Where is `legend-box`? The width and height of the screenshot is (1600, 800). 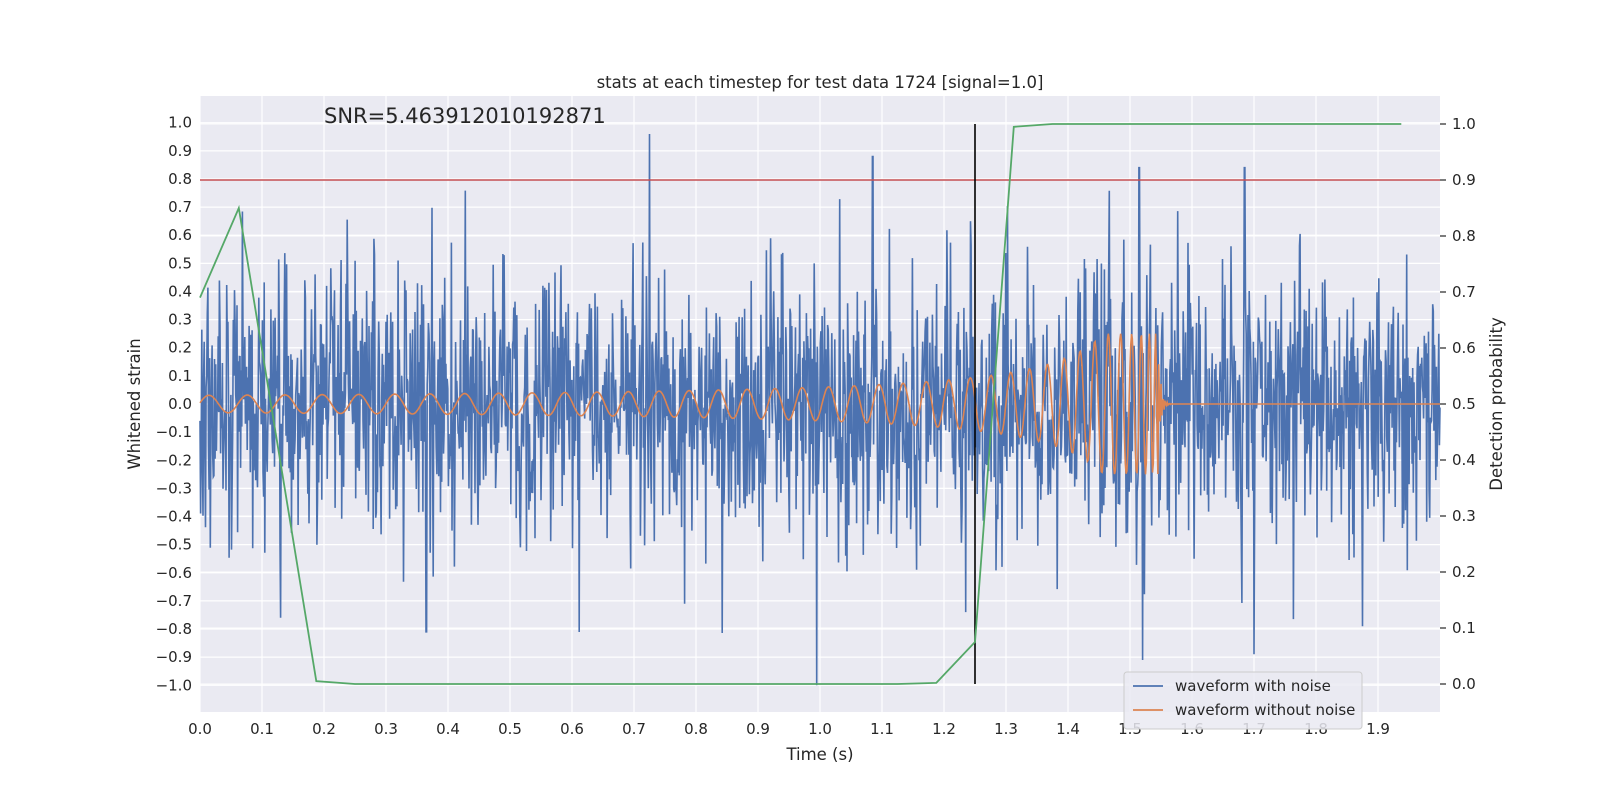 legend-box is located at coordinates (1243, 700).